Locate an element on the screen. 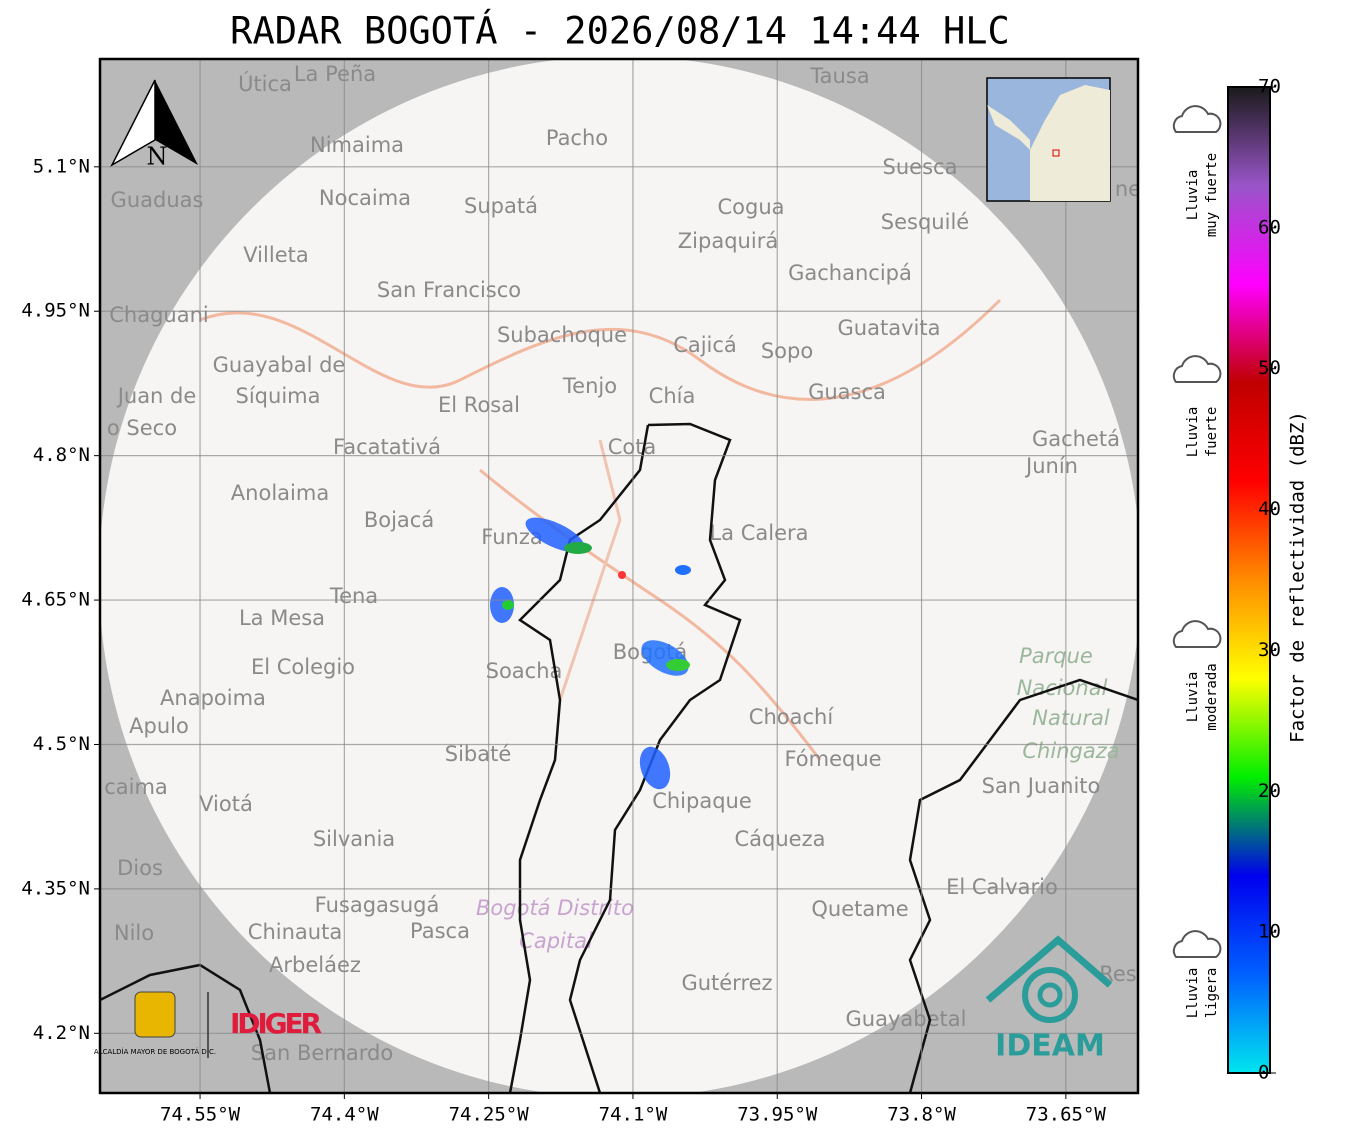  place-label: Nilo is located at coordinates (134, 933).